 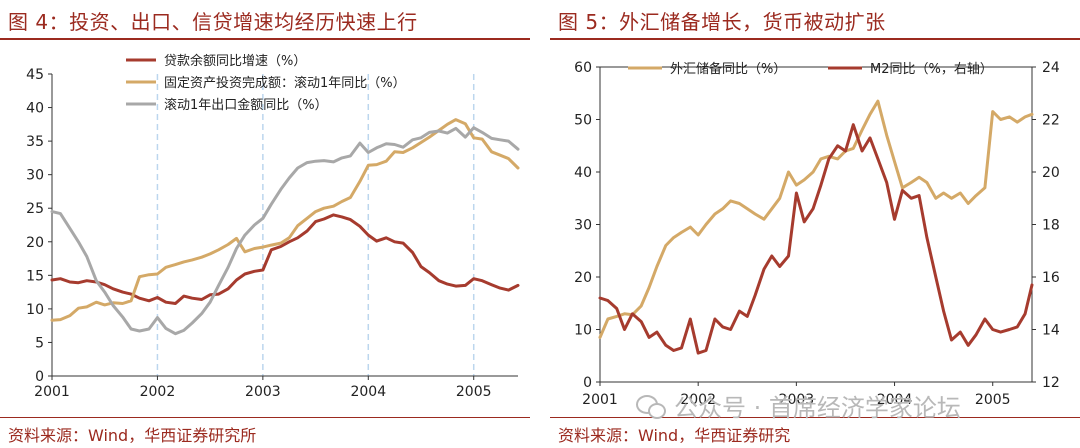 I want to click on y-tick-label-2: 10, so click(x=35, y=310).